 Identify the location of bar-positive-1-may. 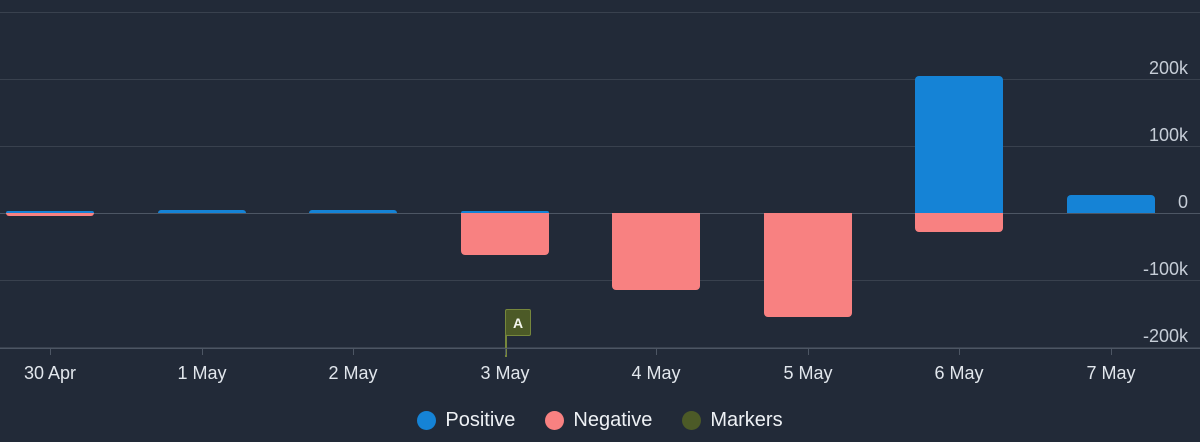
(202, 211).